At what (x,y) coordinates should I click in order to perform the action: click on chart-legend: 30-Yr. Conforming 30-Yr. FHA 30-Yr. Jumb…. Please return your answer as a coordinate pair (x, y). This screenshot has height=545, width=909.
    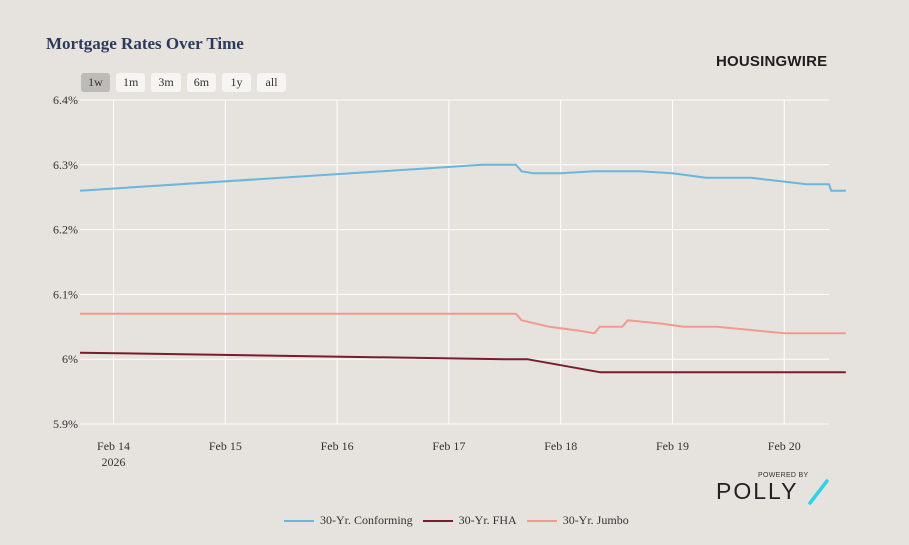
    Looking at the image, I should click on (456, 520).